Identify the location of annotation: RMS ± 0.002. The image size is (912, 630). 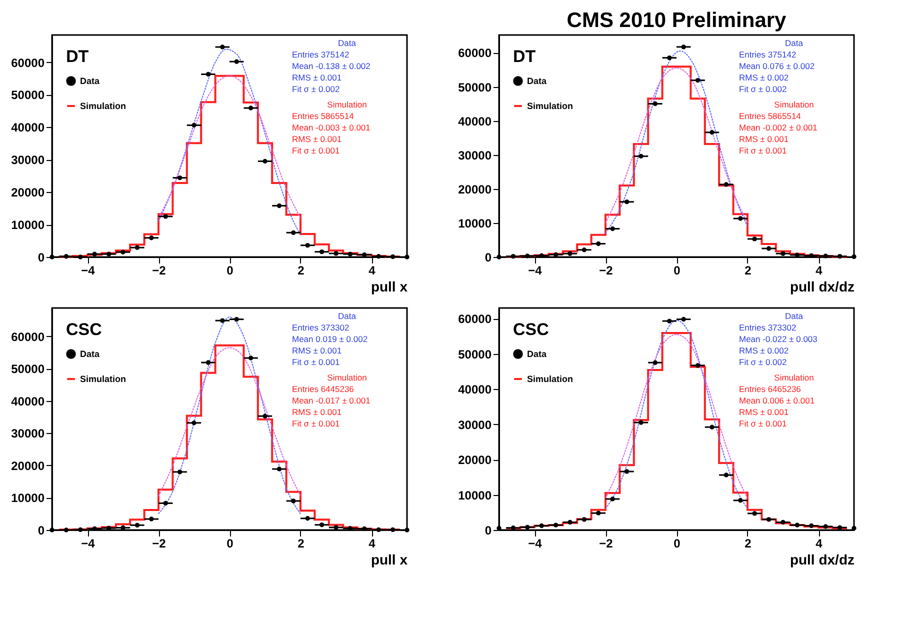
(764, 77).